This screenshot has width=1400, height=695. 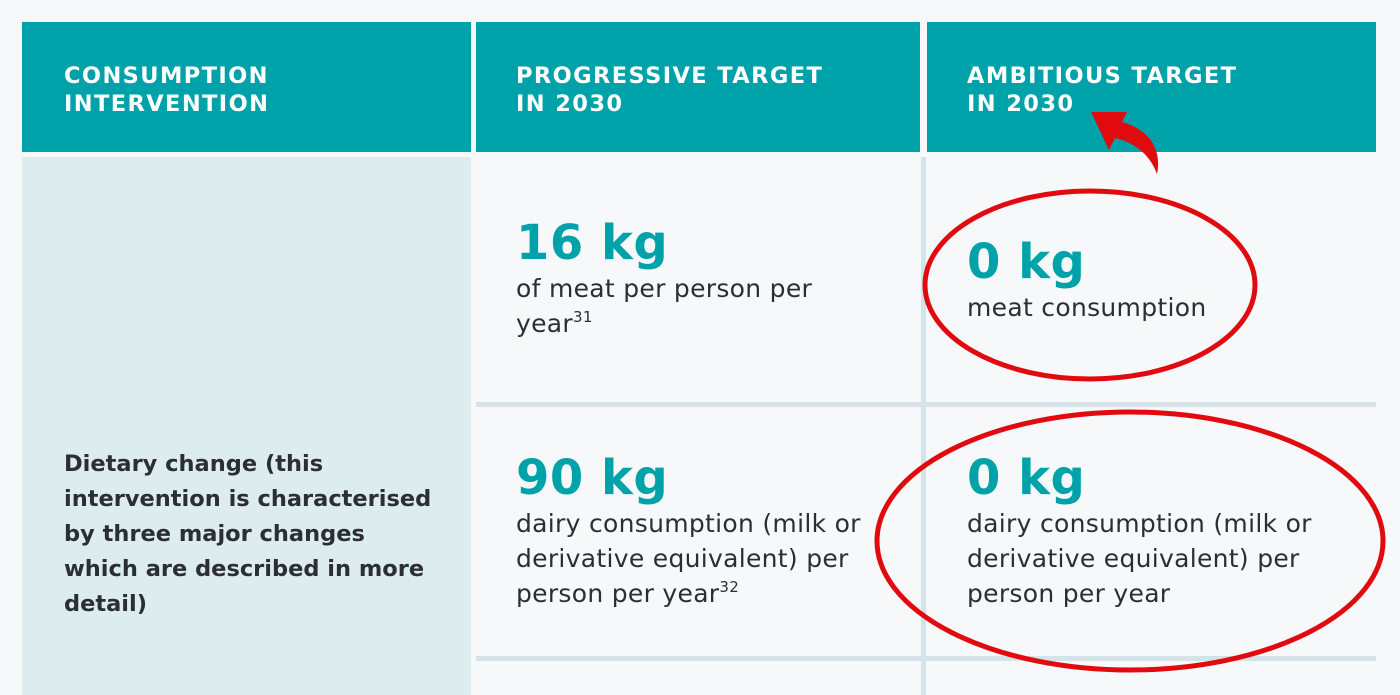 What do you see at coordinates (664, 306) in the screenshot?
I see `target-text: of meat per person per year` at bounding box center [664, 306].